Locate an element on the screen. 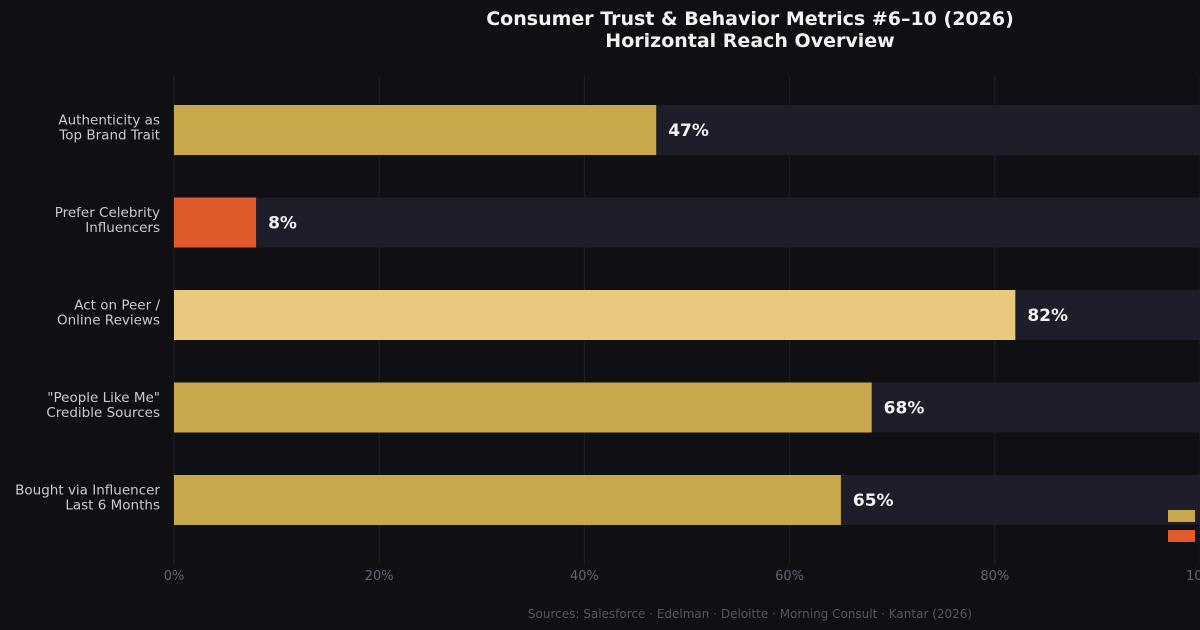 The image size is (1200, 630). bar-value-label: 47% is located at coordinates (688, 131).